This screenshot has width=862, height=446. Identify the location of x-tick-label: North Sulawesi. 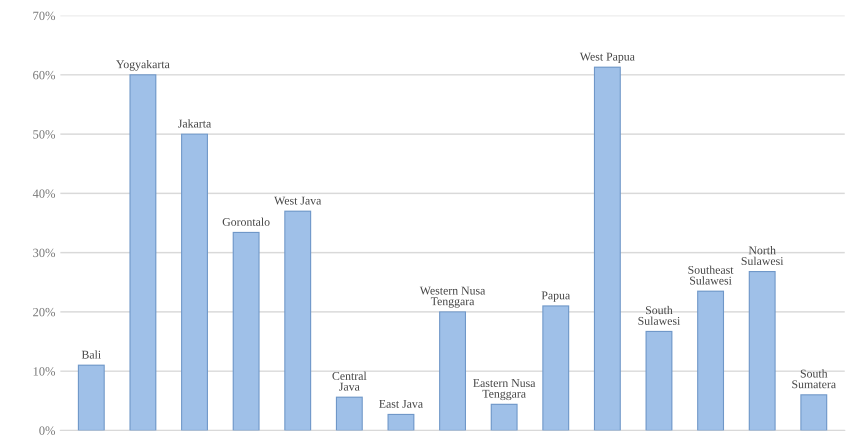
(763, 256).